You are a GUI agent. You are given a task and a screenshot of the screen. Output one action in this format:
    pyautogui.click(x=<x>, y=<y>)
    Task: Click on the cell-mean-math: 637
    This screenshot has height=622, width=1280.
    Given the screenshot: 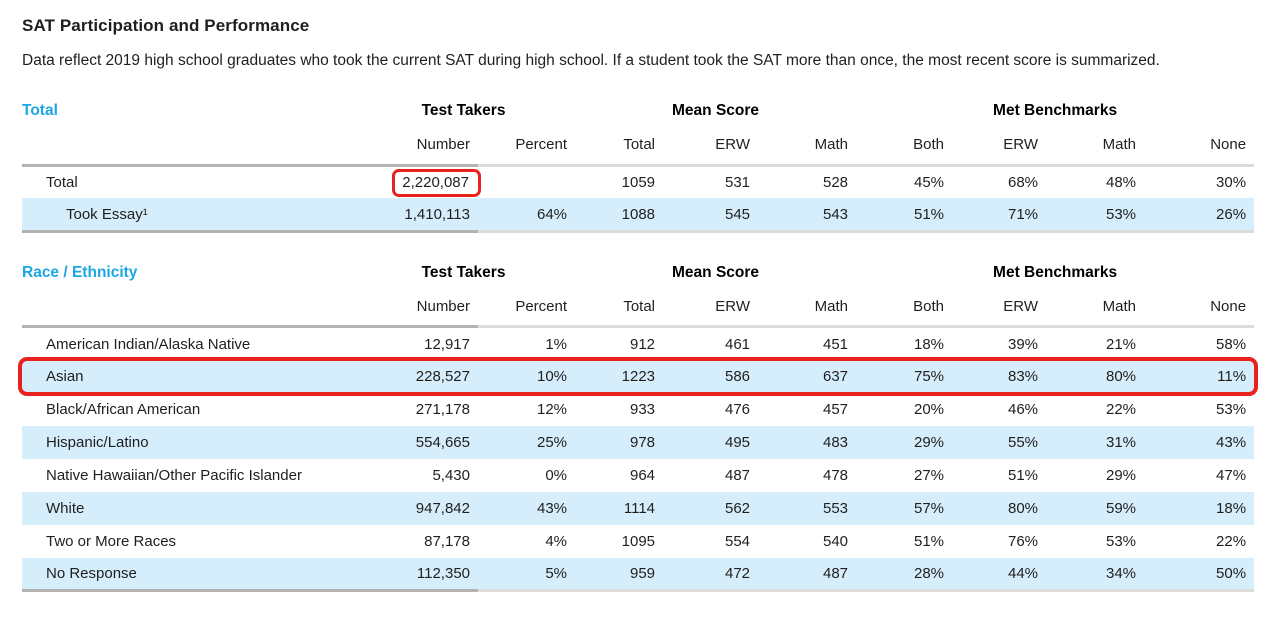 What is the action you would take?
    pyautogui.click(x=807, y=376)
    